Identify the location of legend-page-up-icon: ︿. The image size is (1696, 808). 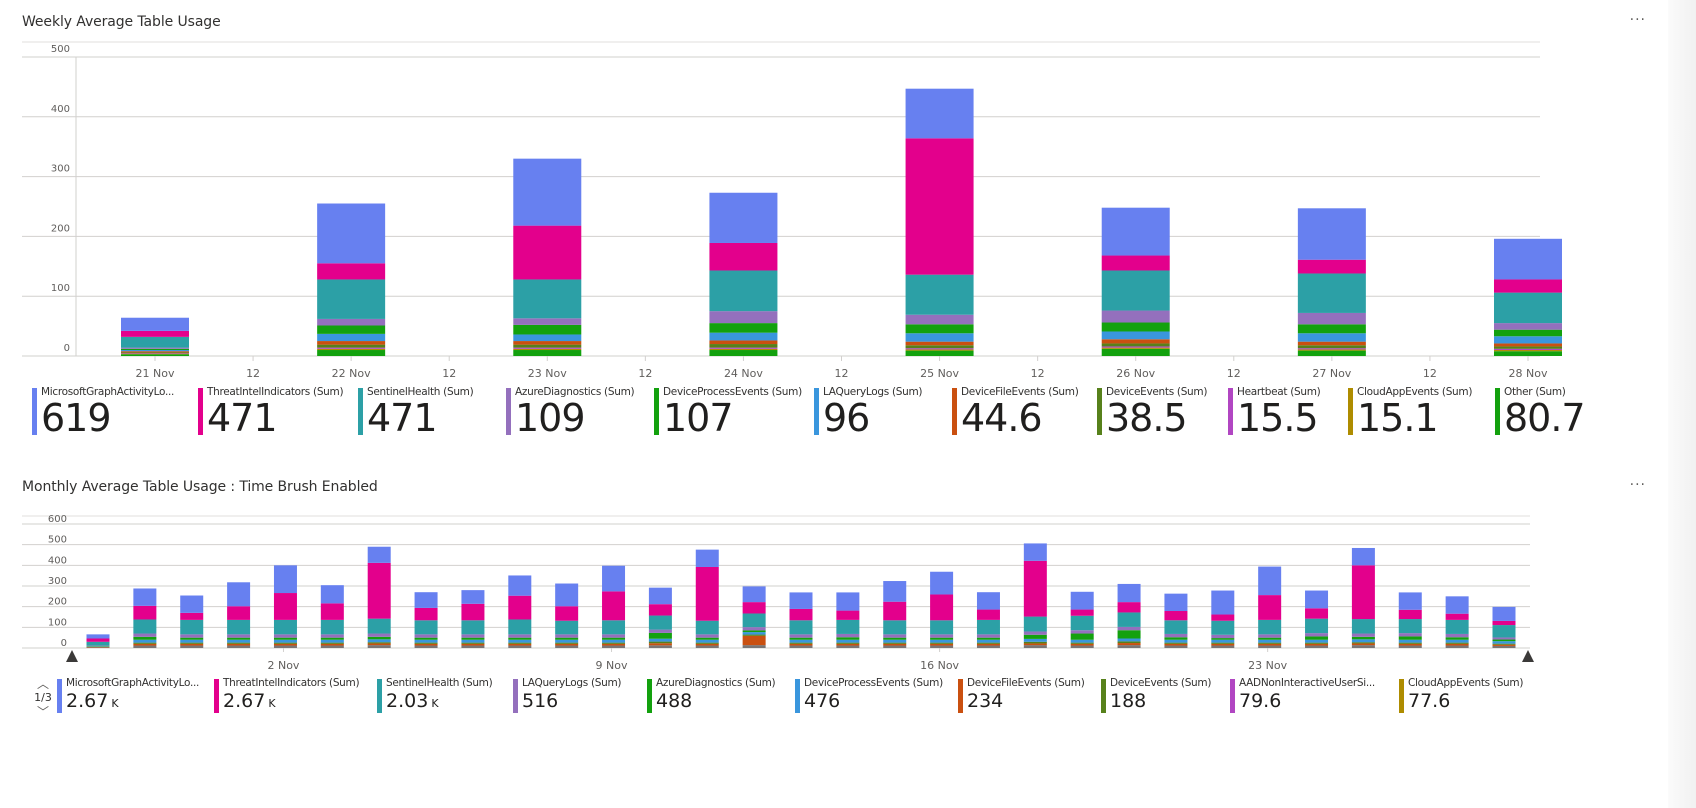
(42, 684).